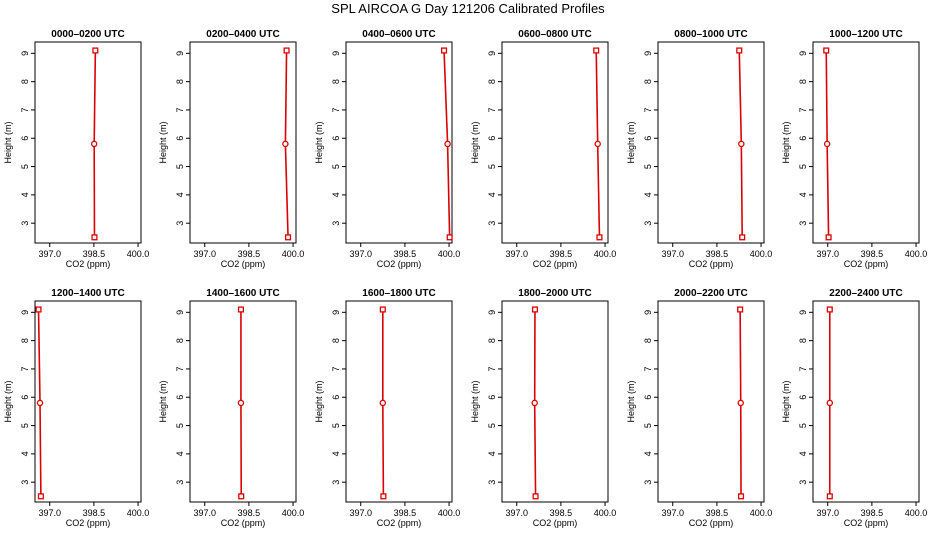 The height and width of the screenshot is (540, 936). I want to click on panel-title: 1400–1600 UTC, so click(242, 293).